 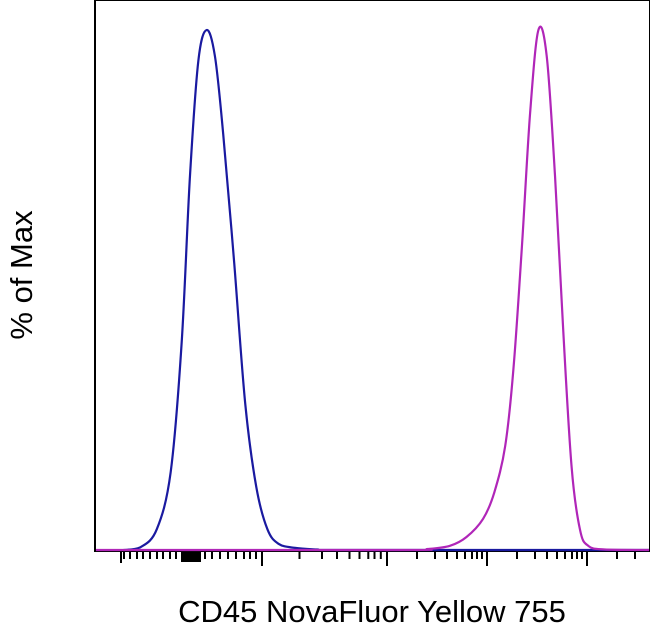 What do you see at coordinates (372, 611) in the screenshot?
I see `x-axis-label: CD45 NovaFluor Yellow 755` at bounding box center [372, 611].